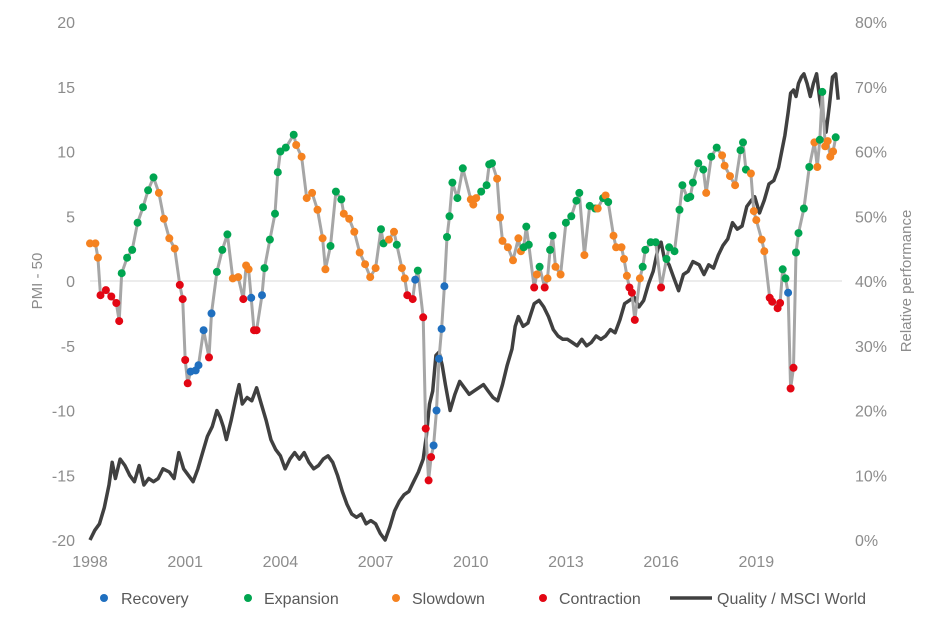  Describe the element at coordinates (66, 153) in the screenshot. I see `left-tick-label: 10` at that location.